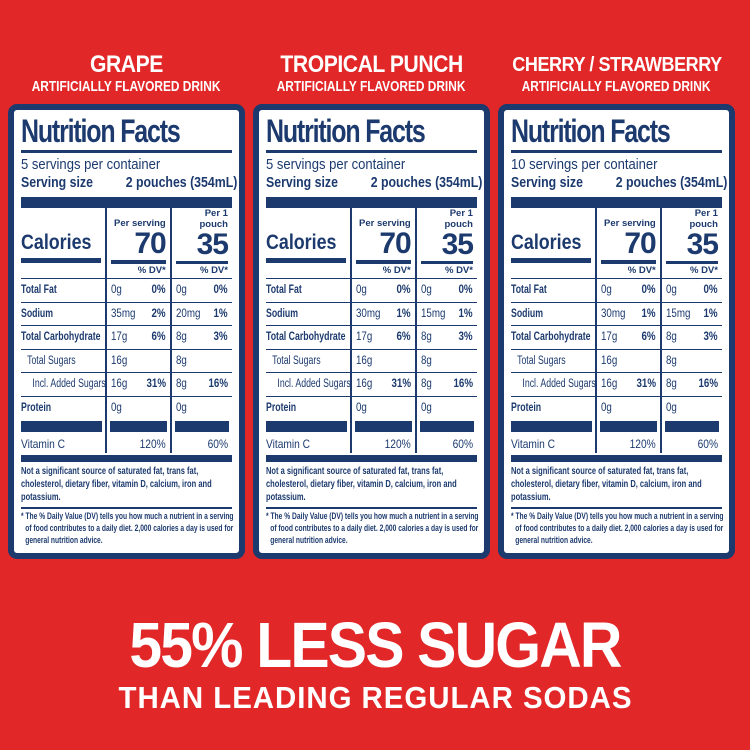 The image size is (750, 750). I want to click on per-serving-daily-value: 0%, so click(158, 290).